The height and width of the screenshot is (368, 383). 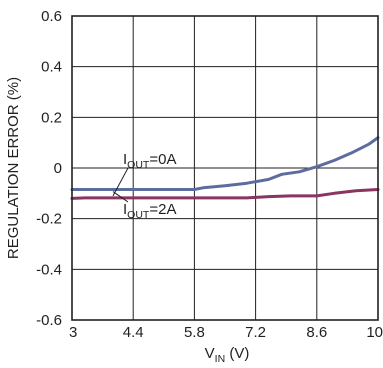 I want to click on annotation-leader-iout-2a, so click(x=120, y=197).